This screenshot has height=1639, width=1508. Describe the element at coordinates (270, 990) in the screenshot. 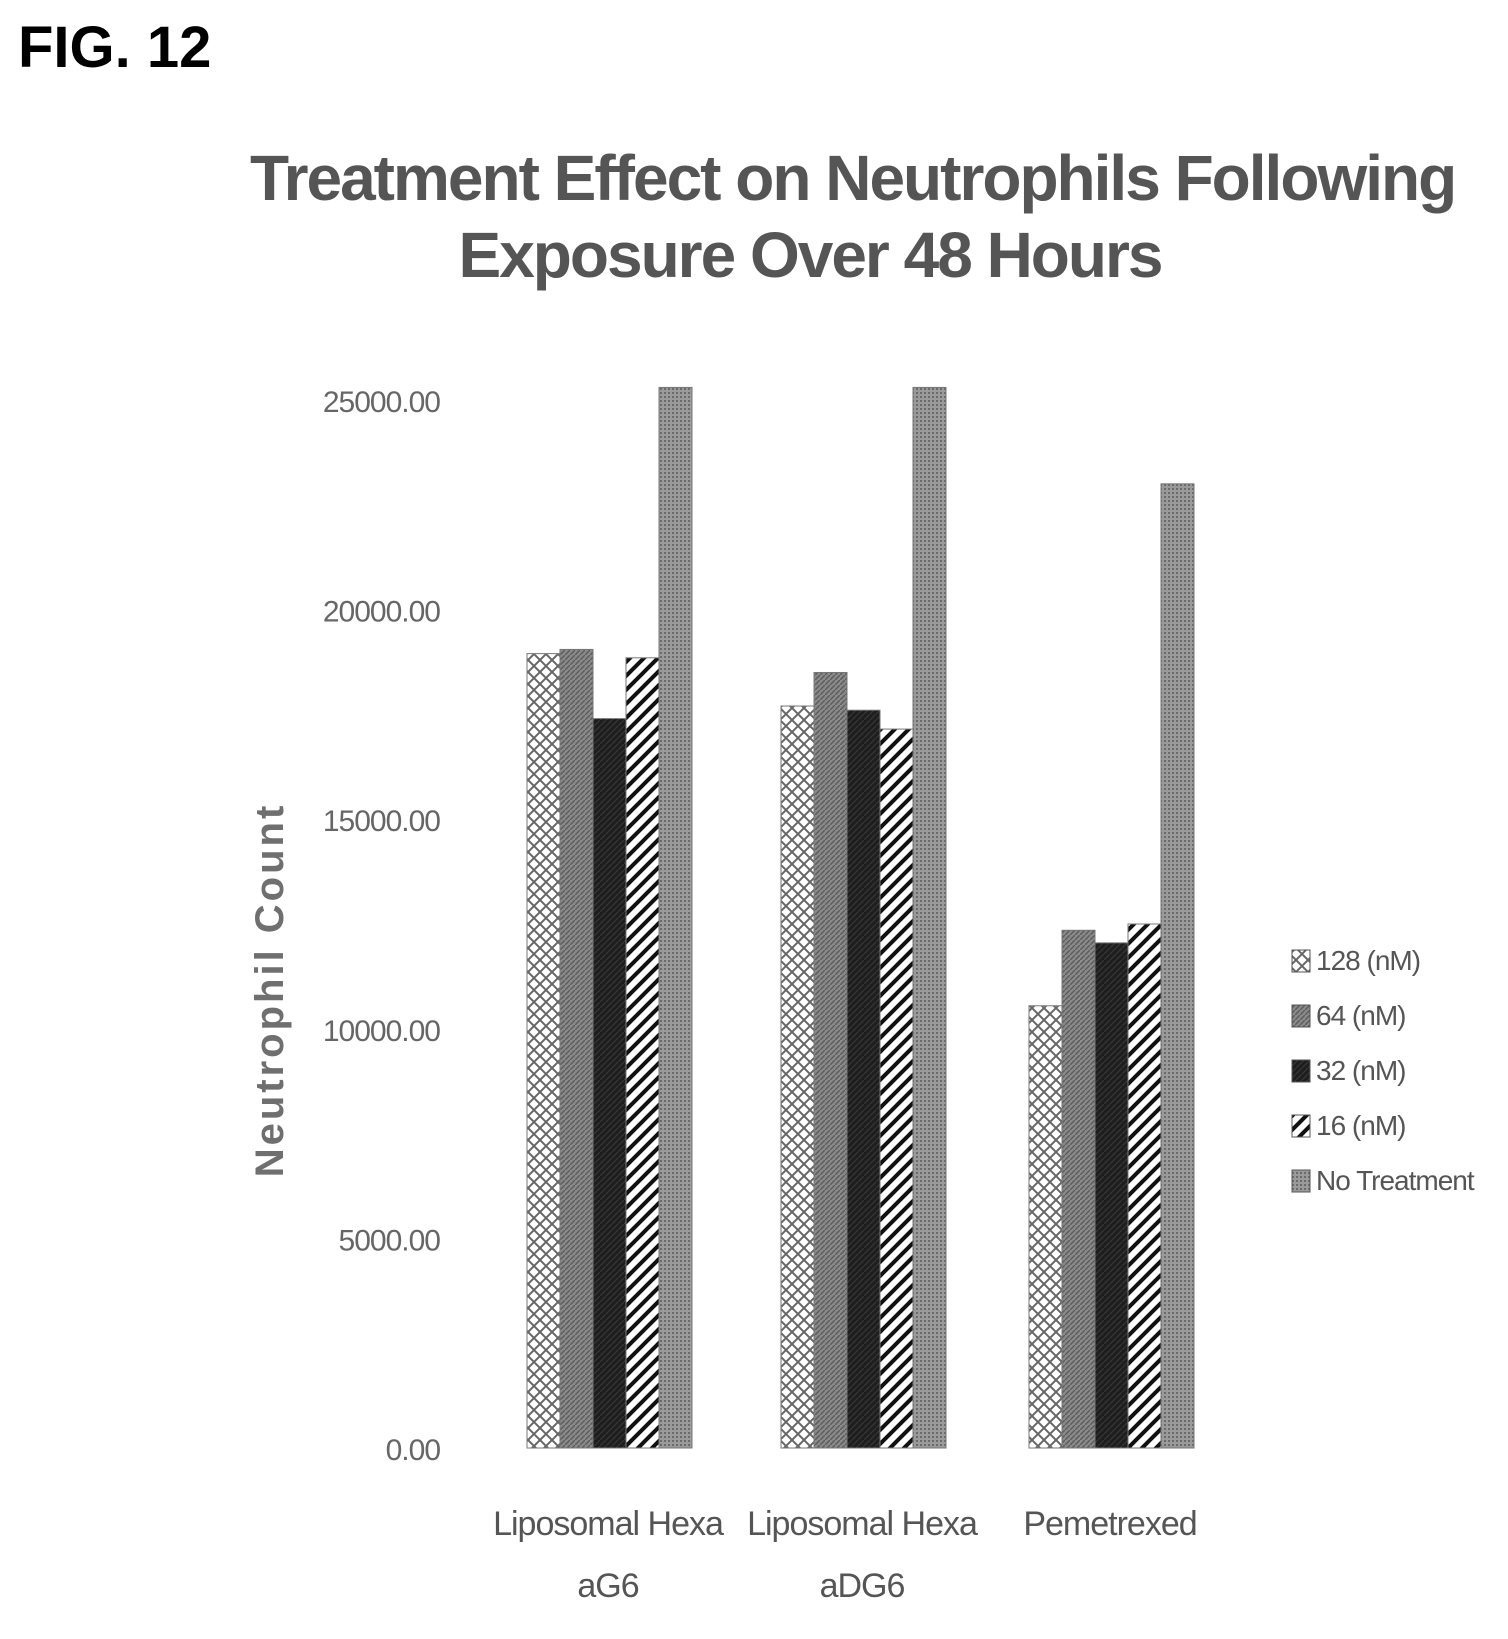

I see `y-axis-label: Neutrophil Count` at that location.